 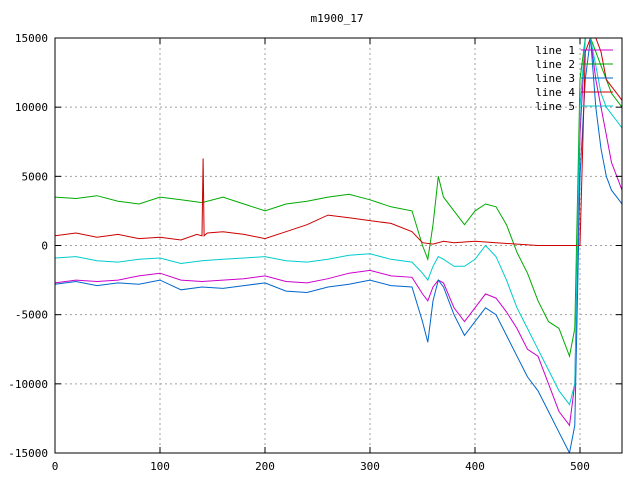 I want to click on y-tick-label: -15000, so click(x=28, y=453).